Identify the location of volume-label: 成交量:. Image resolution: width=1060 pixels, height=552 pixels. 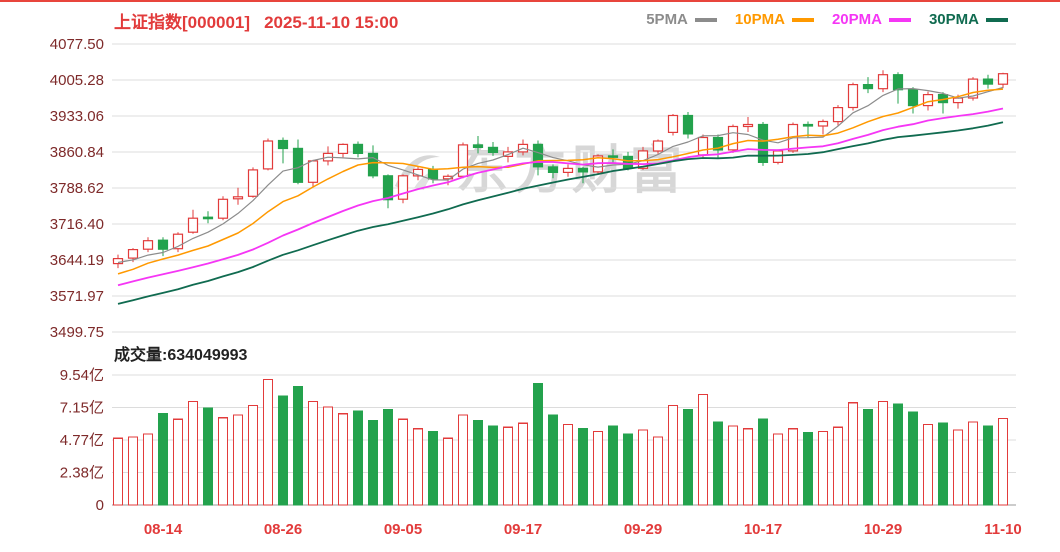
(141, 355).